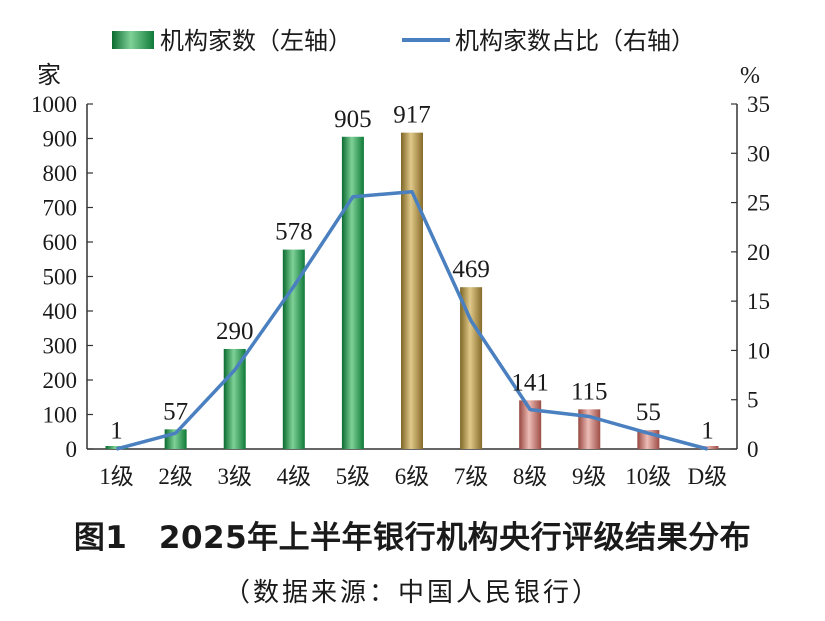 The width and height of the screenshot is (825, 621). What do you see at coordinates (589, 476) in the screenshot?
I see `category-label: 9级` at bounding box center [589, 476].